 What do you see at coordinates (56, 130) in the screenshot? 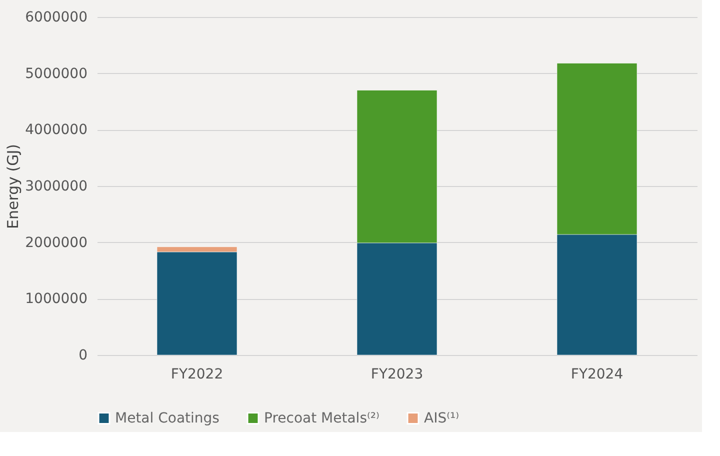
I see `y-tick-label: 4000000` at bounding box center [56, 130].